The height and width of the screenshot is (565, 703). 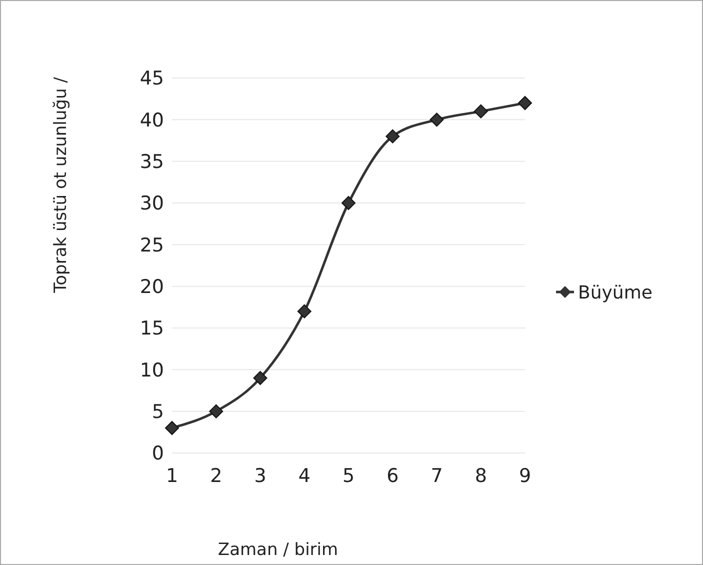 I want to click on y-tick-label: 10, so click(x=152, y=370).